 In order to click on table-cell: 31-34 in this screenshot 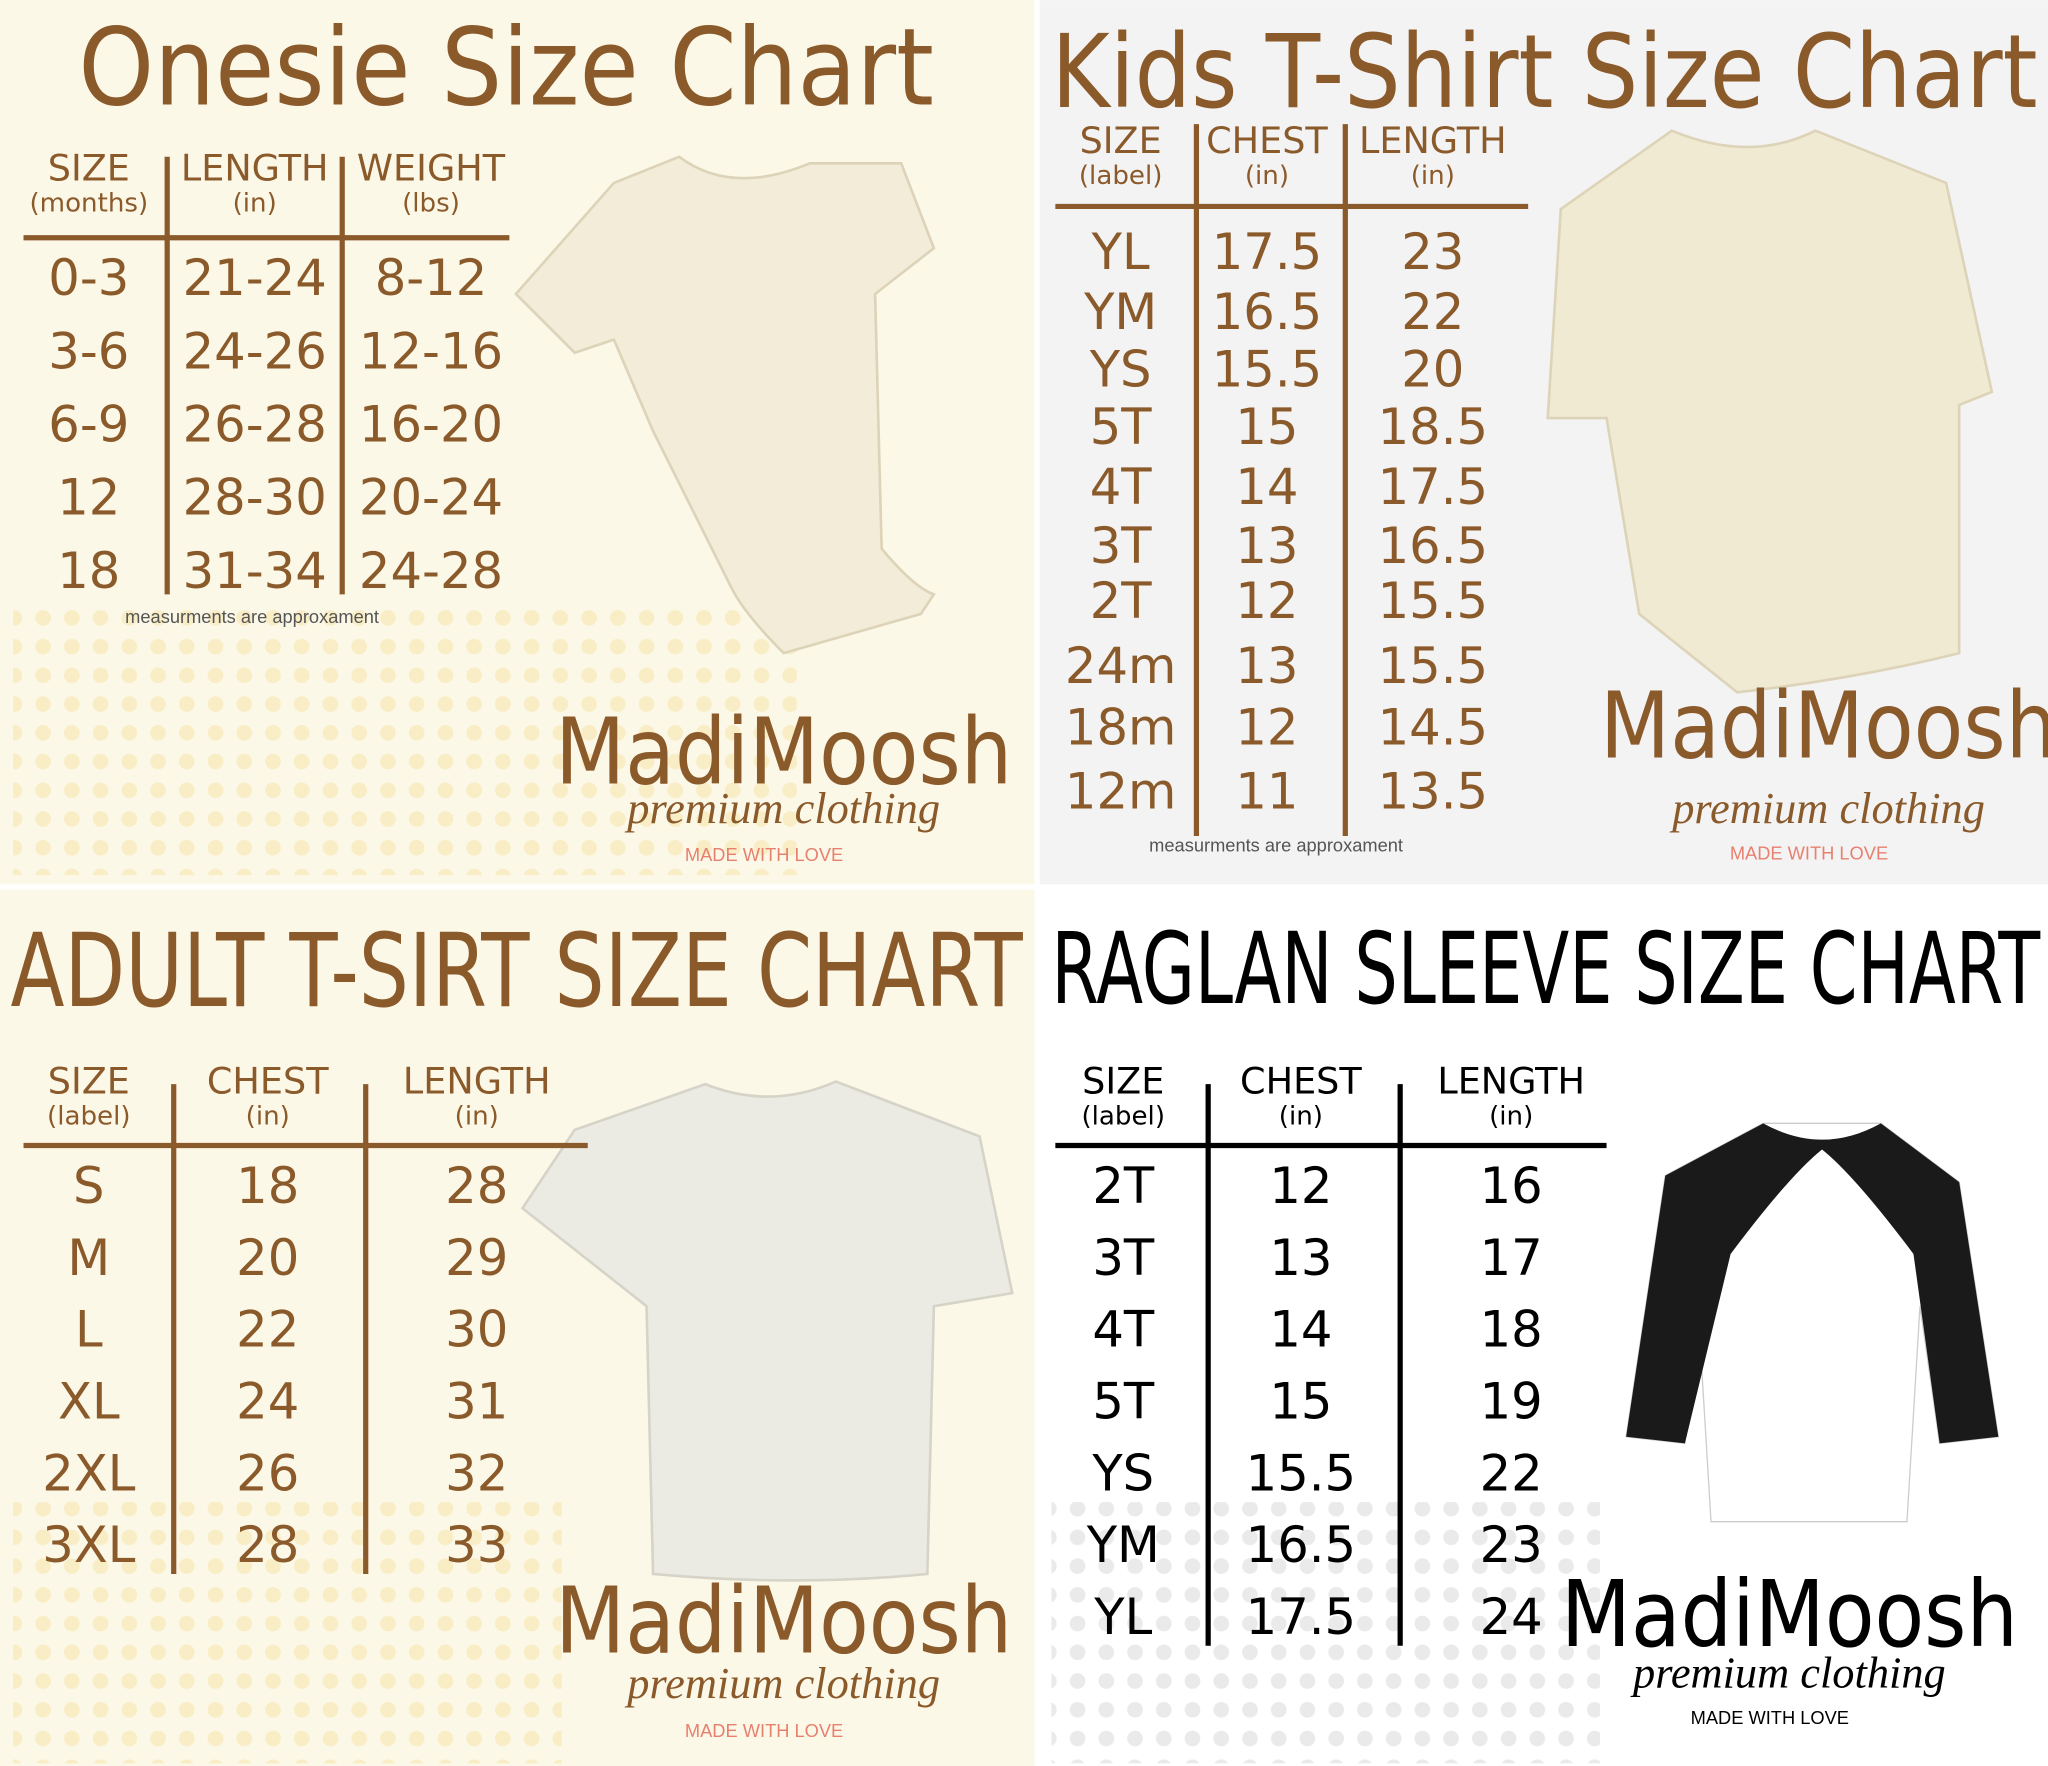, I will do `click(255, 571)`.